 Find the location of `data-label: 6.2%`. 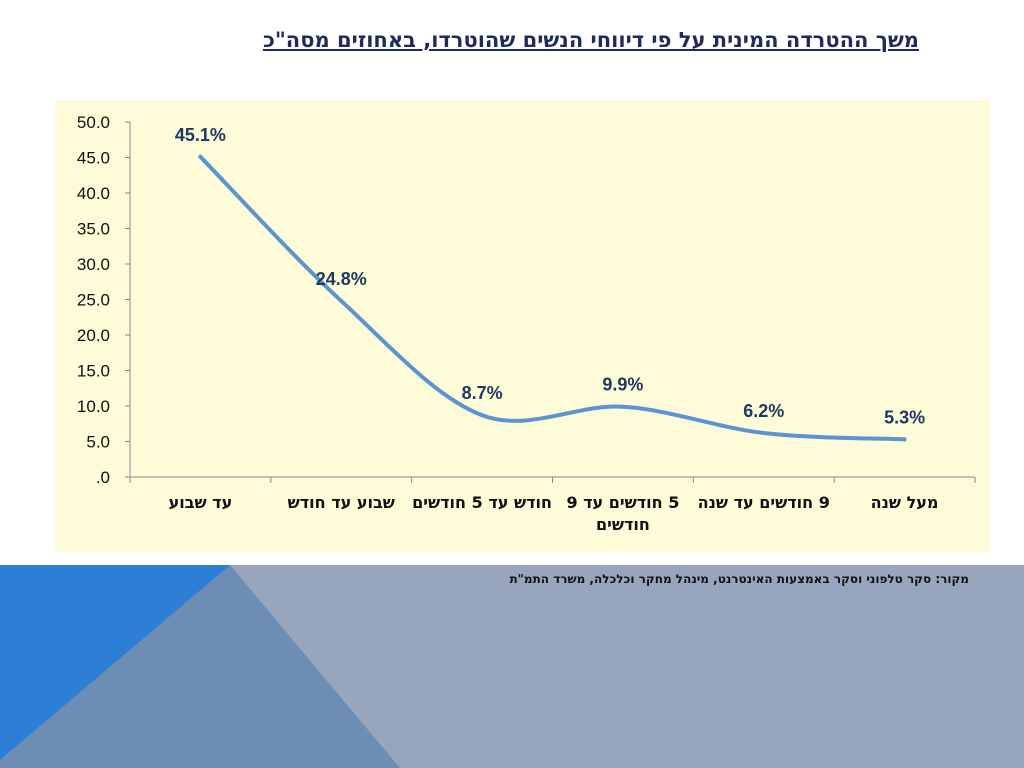

data-label: 6.2% is located at coordinates (763, 411).